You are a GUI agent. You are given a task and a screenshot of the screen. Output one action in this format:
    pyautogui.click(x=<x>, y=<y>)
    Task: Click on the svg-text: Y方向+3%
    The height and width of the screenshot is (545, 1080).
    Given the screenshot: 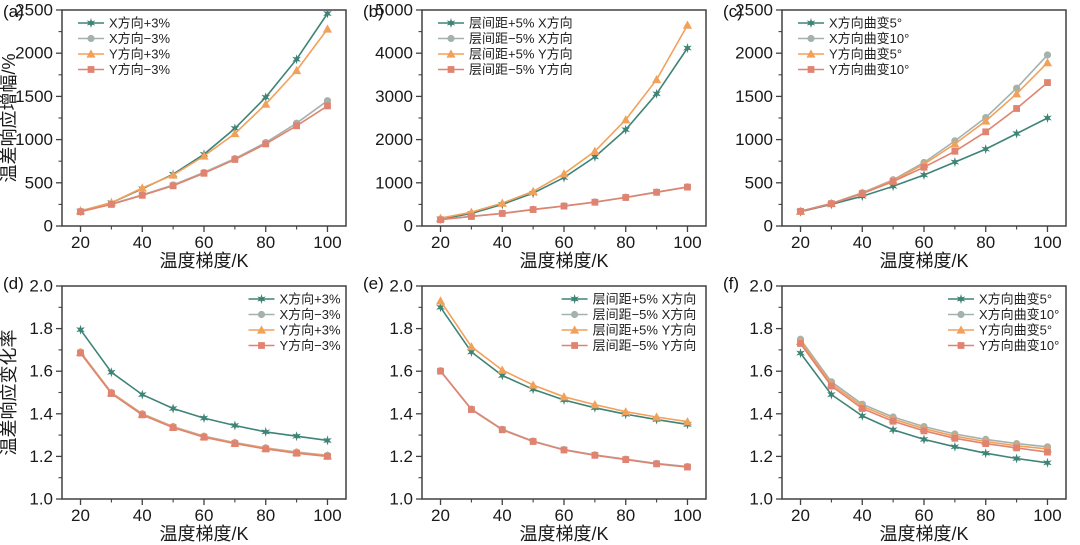 What is the action you would take?
    pyautogui.click(x=310, y=330)
    